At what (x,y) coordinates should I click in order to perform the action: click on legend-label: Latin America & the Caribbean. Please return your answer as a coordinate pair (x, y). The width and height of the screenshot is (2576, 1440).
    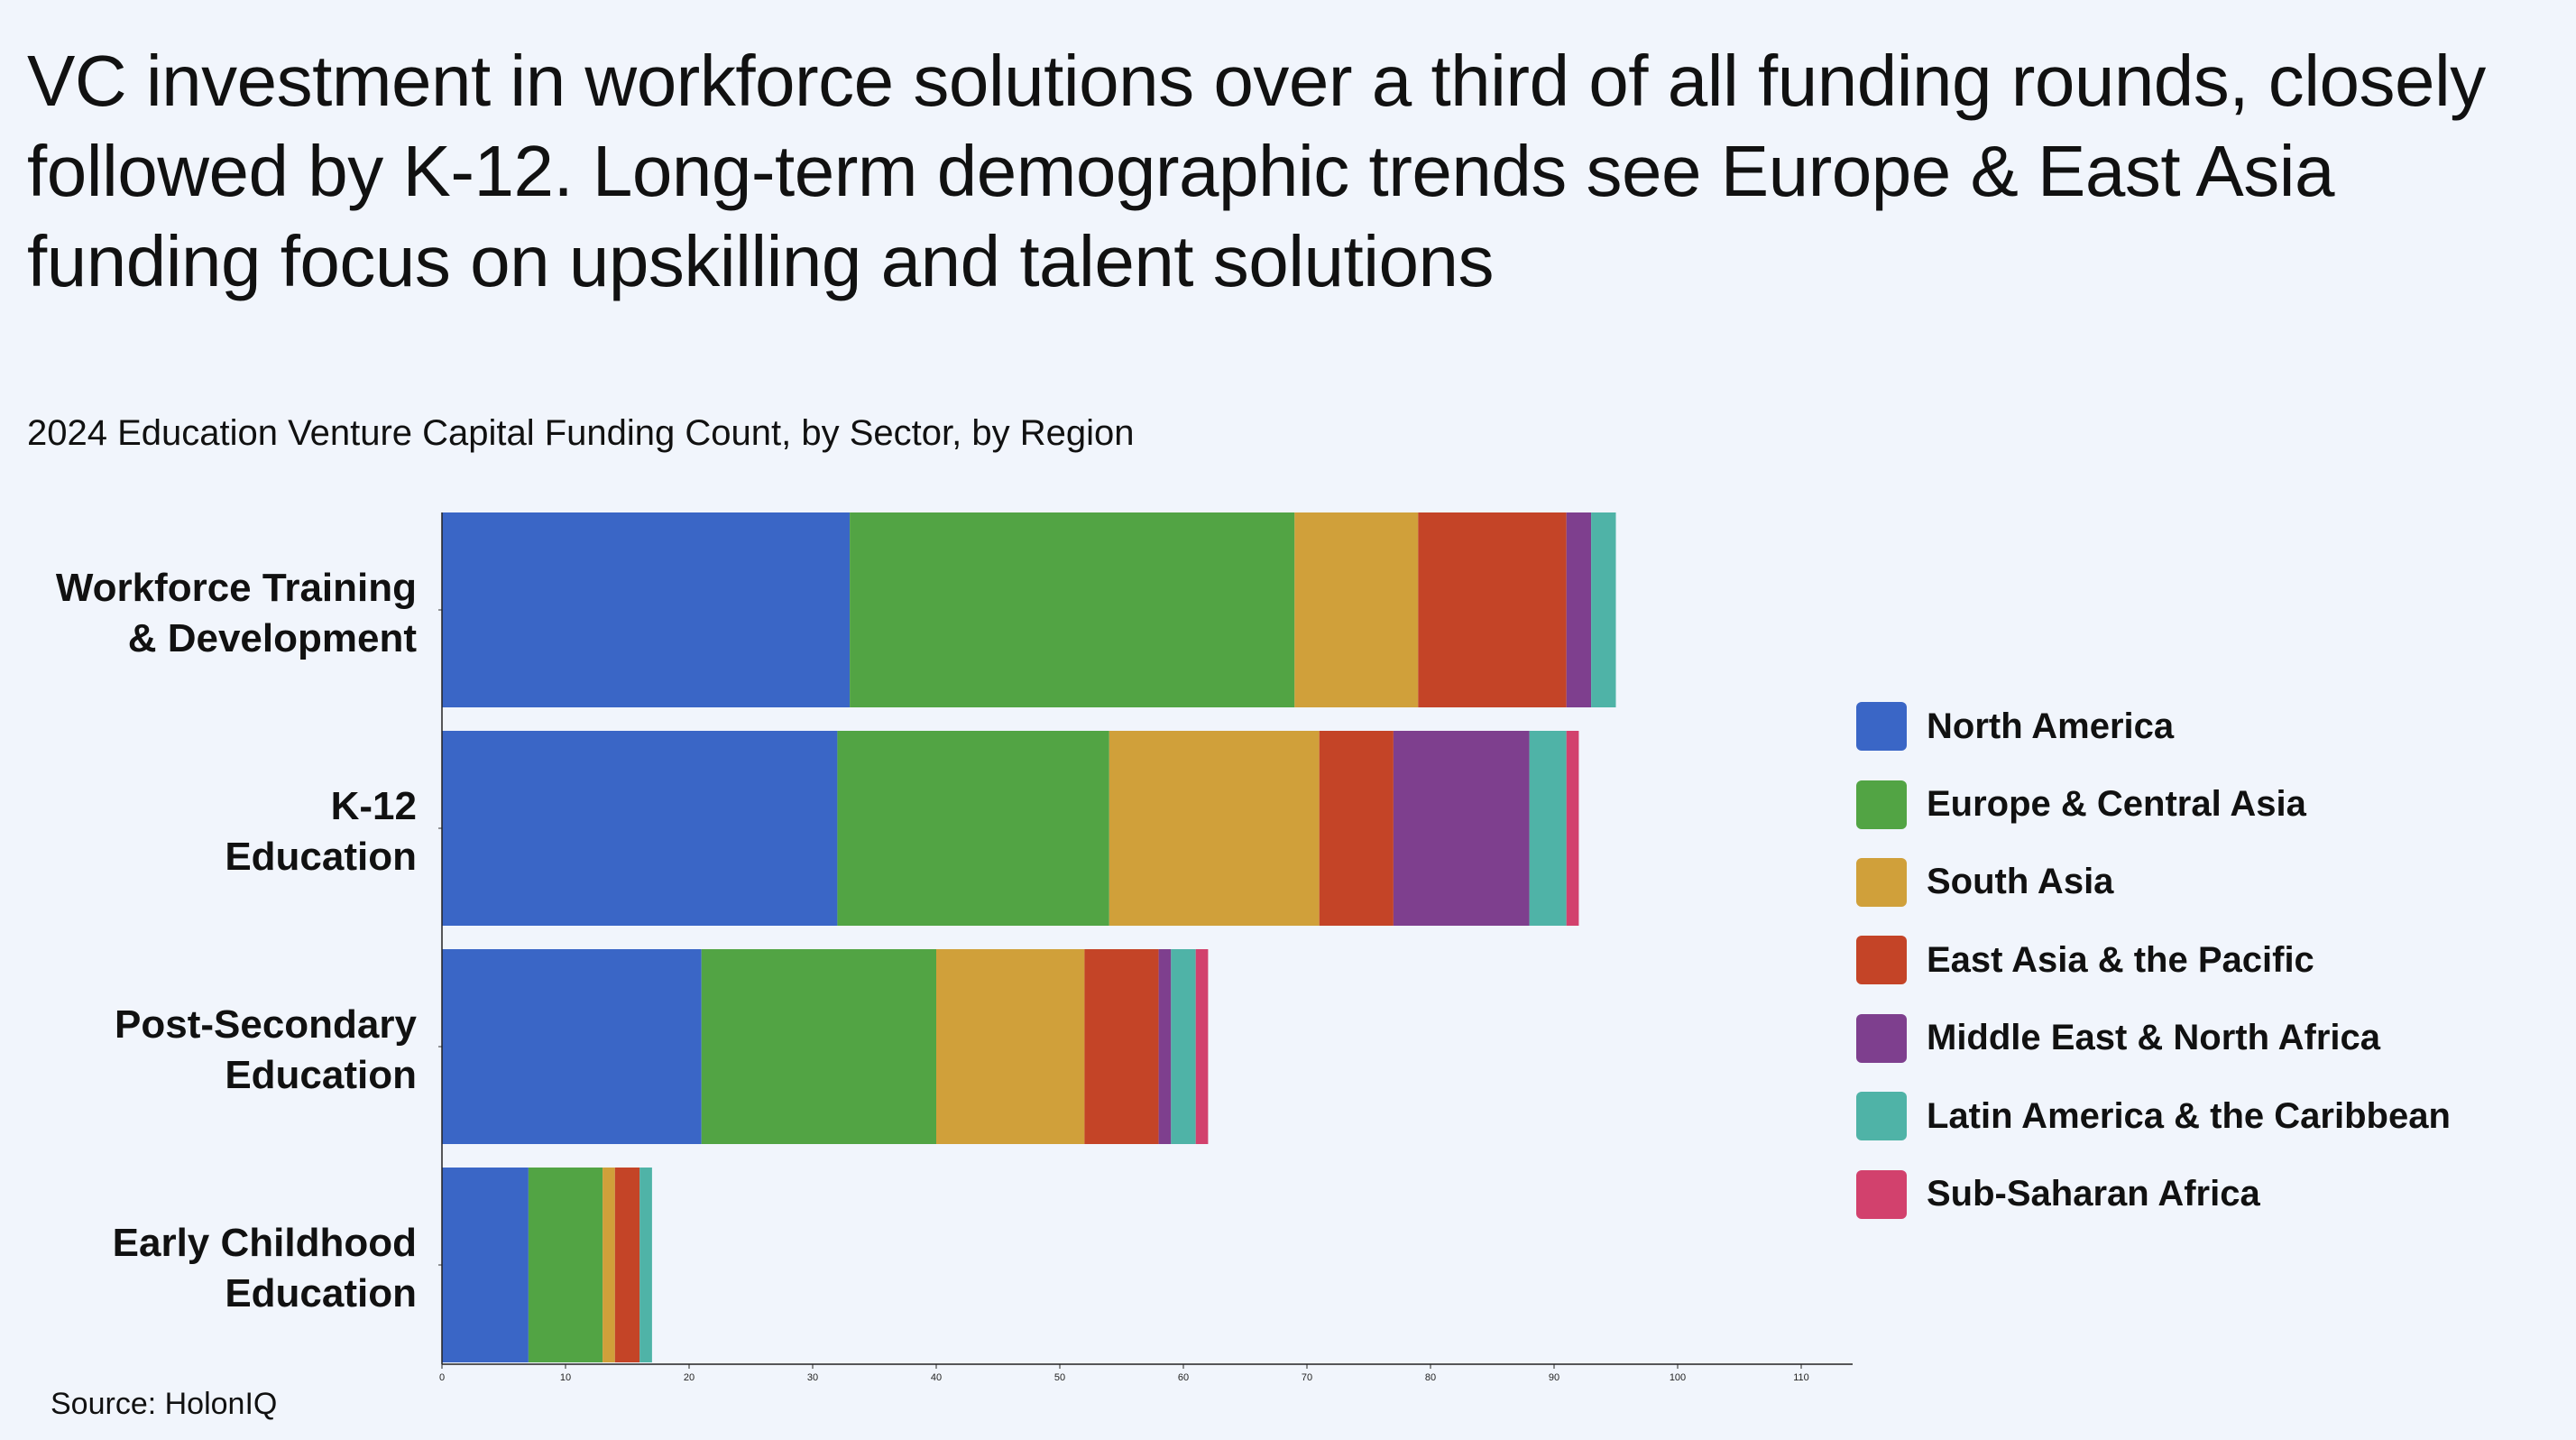
    Looking at the image, I should click on (2189, 1115).